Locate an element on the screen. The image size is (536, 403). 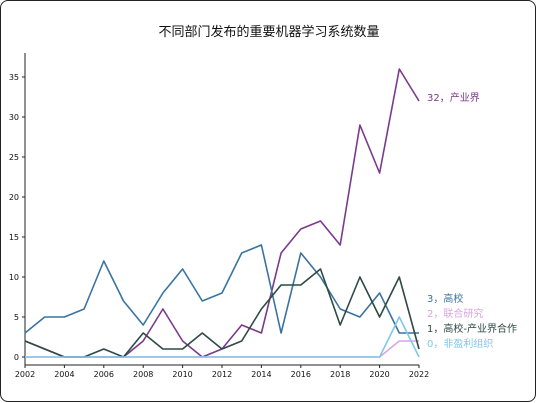
x-tick-label: 2004 is located at coordinates (64, 374).